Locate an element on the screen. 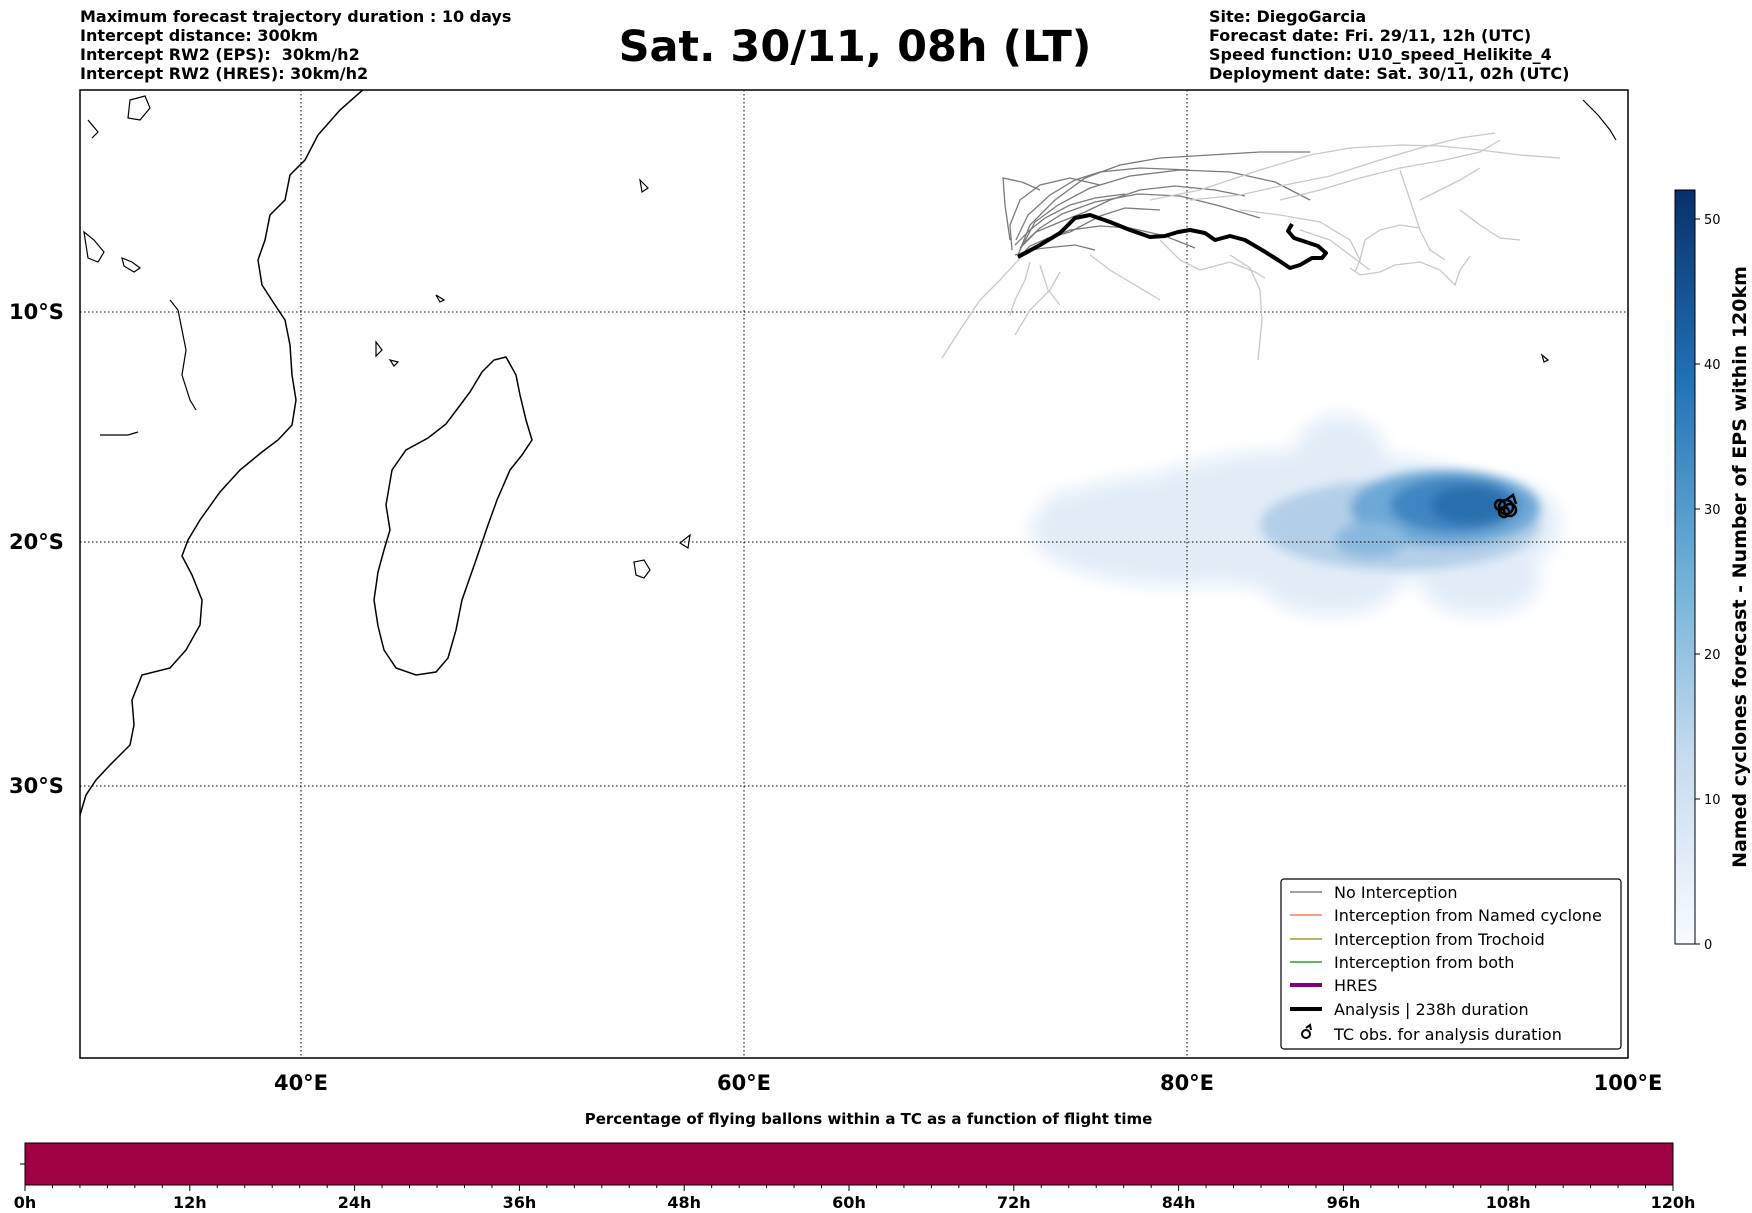 The height and width of the screenshot is (1213, 1752). intercept-eps-text: Intercept RW2 (EPS): 30km/h2 is located at coordinates (220, 54).